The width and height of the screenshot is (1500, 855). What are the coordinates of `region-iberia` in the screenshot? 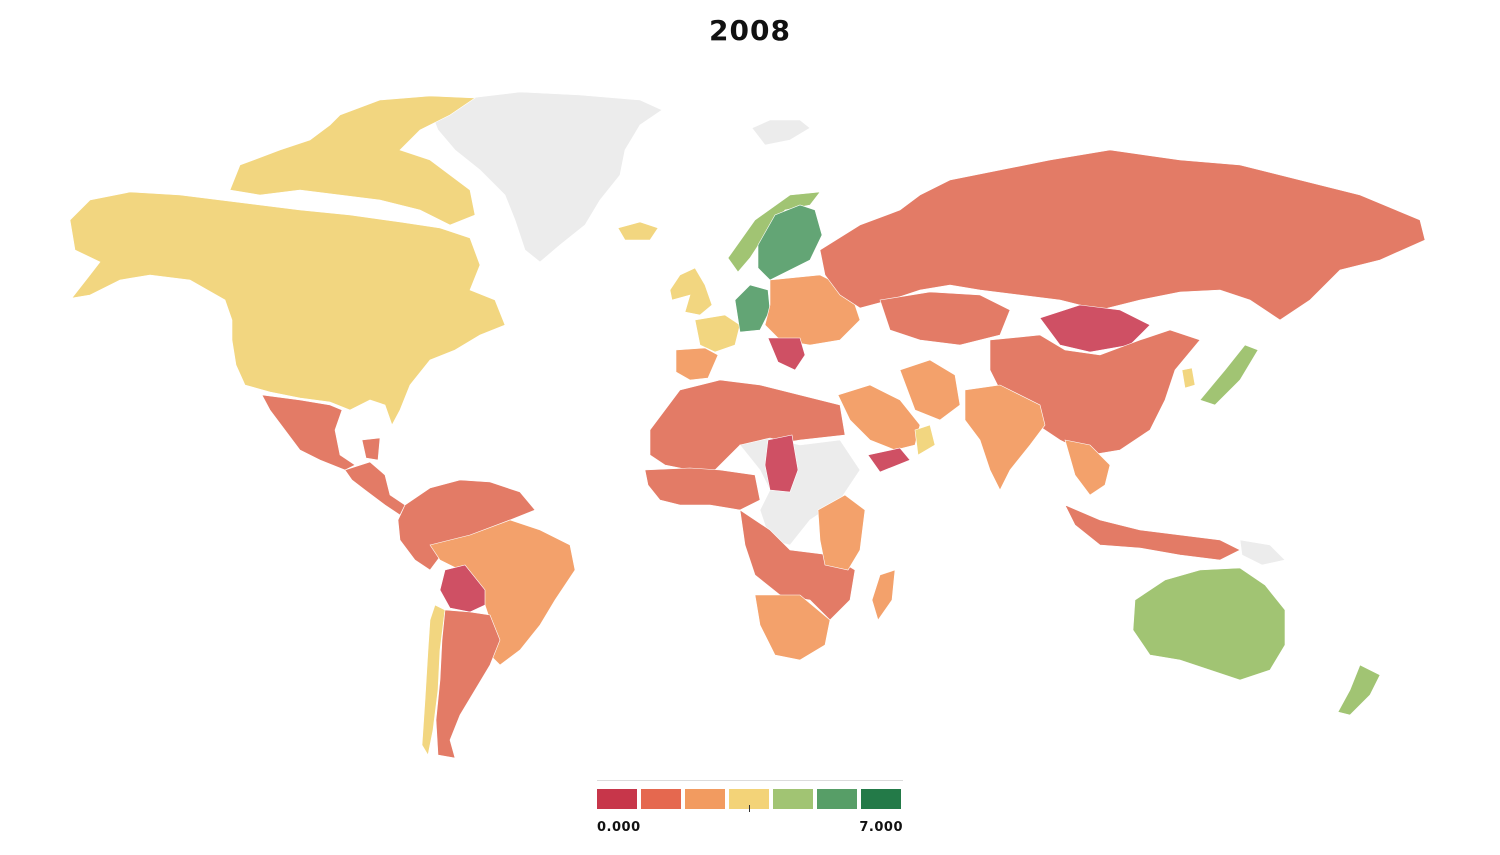 It's located at (697, 364).